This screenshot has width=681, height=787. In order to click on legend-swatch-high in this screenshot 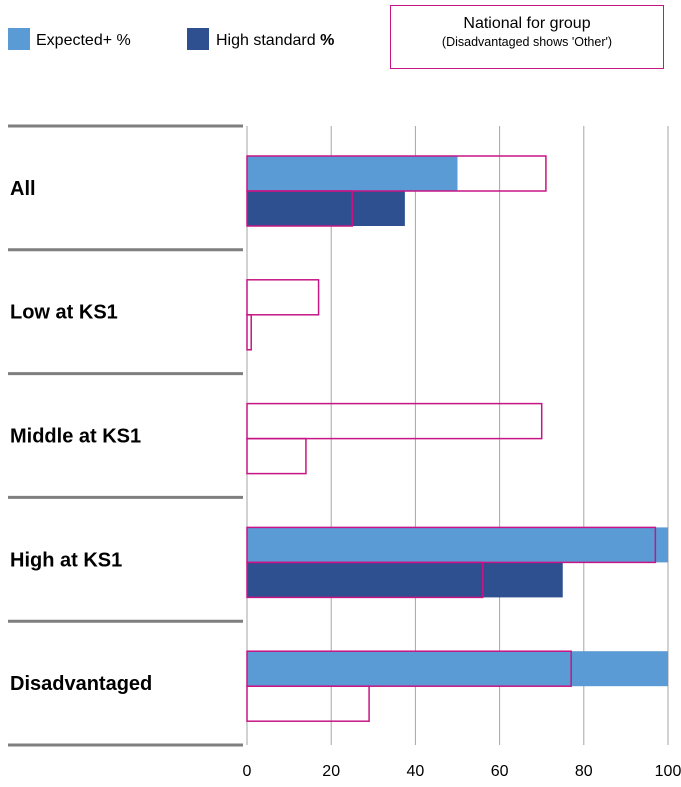, I will do `click(198, 39)`.